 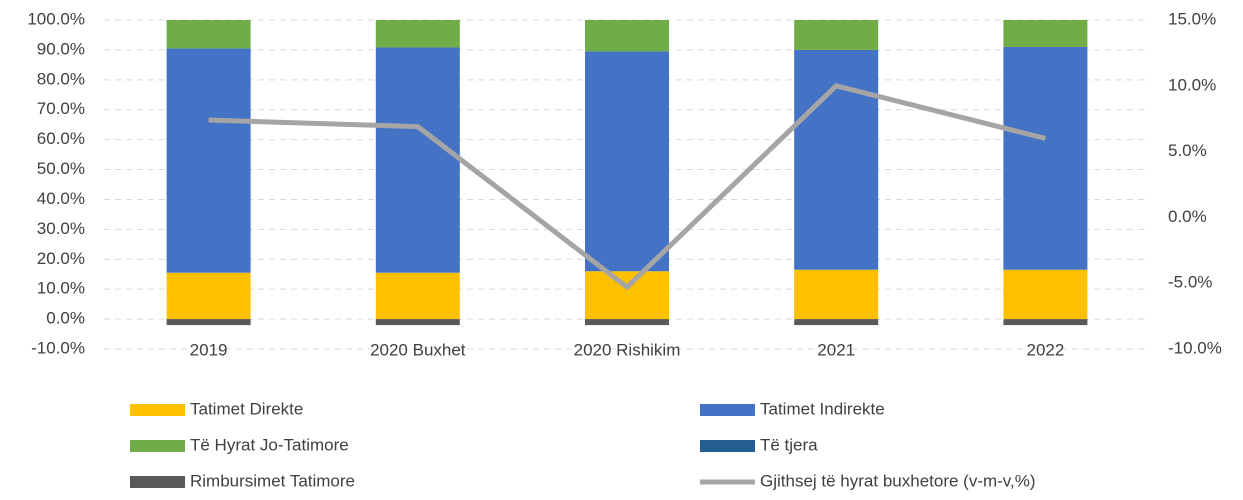 What do you see at coordinates (418, 349) in the screenshot?
I see `x-tick-label: 2020 Buxhet` at bounding box center [418, 349].